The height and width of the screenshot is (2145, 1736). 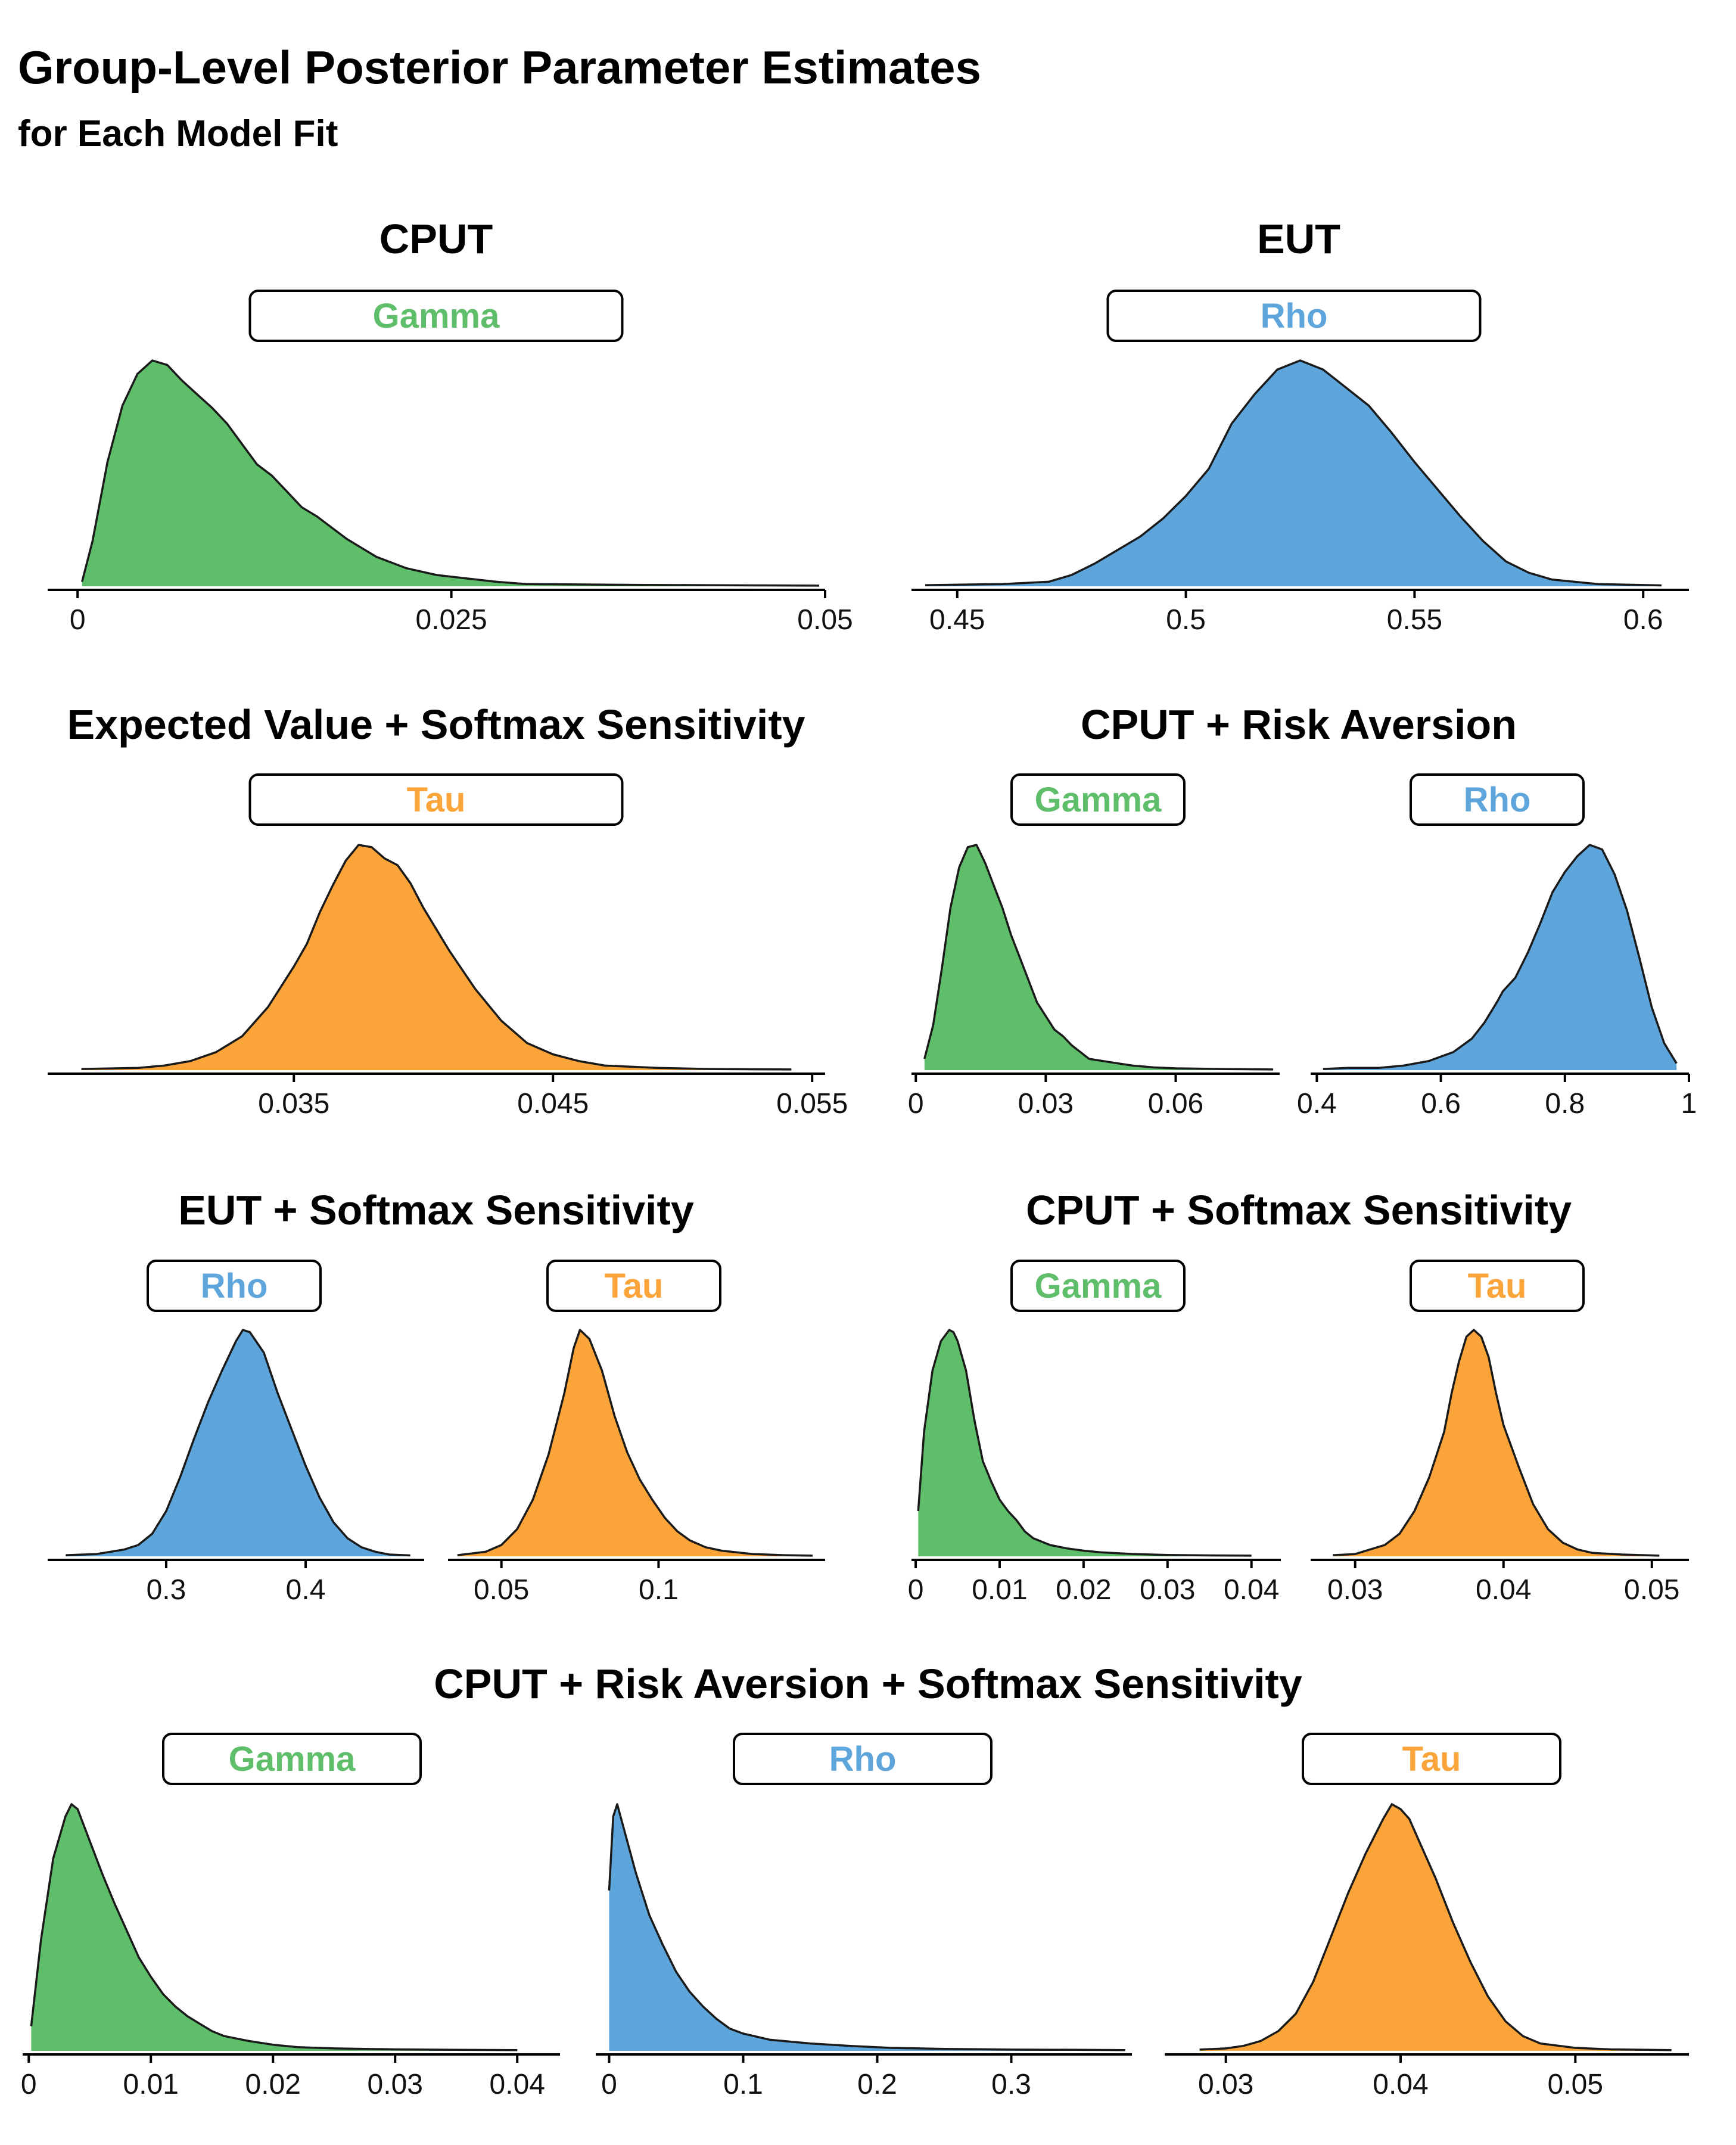 What do you see at coordinates (293, 1104) in the screenshot?
I see `x-tick-label: 0.035` at bounding box center [293, 1104].